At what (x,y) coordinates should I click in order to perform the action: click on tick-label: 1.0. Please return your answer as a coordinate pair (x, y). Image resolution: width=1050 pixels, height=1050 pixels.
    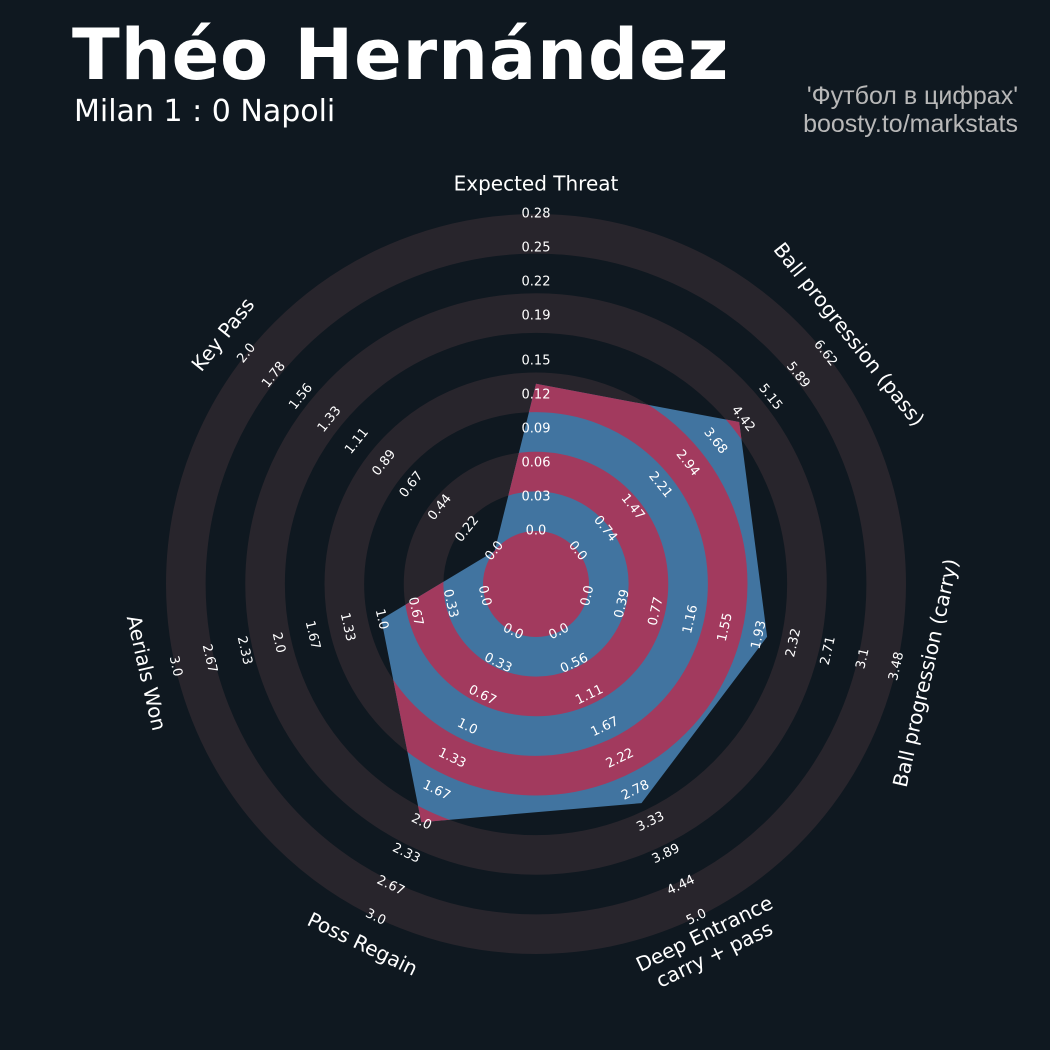
    Looking at the image, I should click on (381, 620).